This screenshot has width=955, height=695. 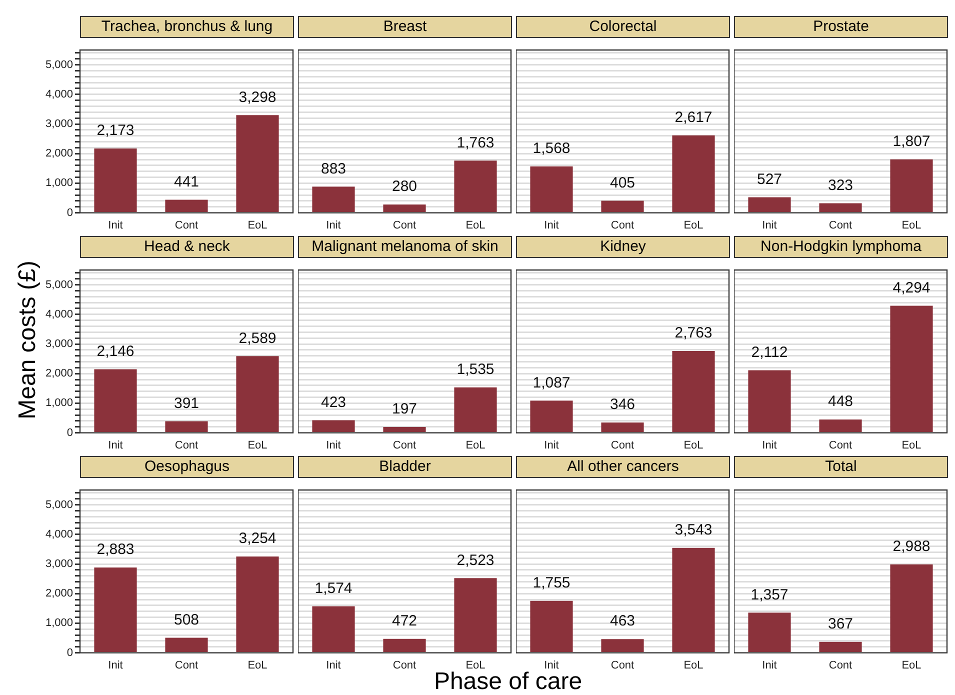 I want to click on data-label: 2,523, so click(x=475, y=560).